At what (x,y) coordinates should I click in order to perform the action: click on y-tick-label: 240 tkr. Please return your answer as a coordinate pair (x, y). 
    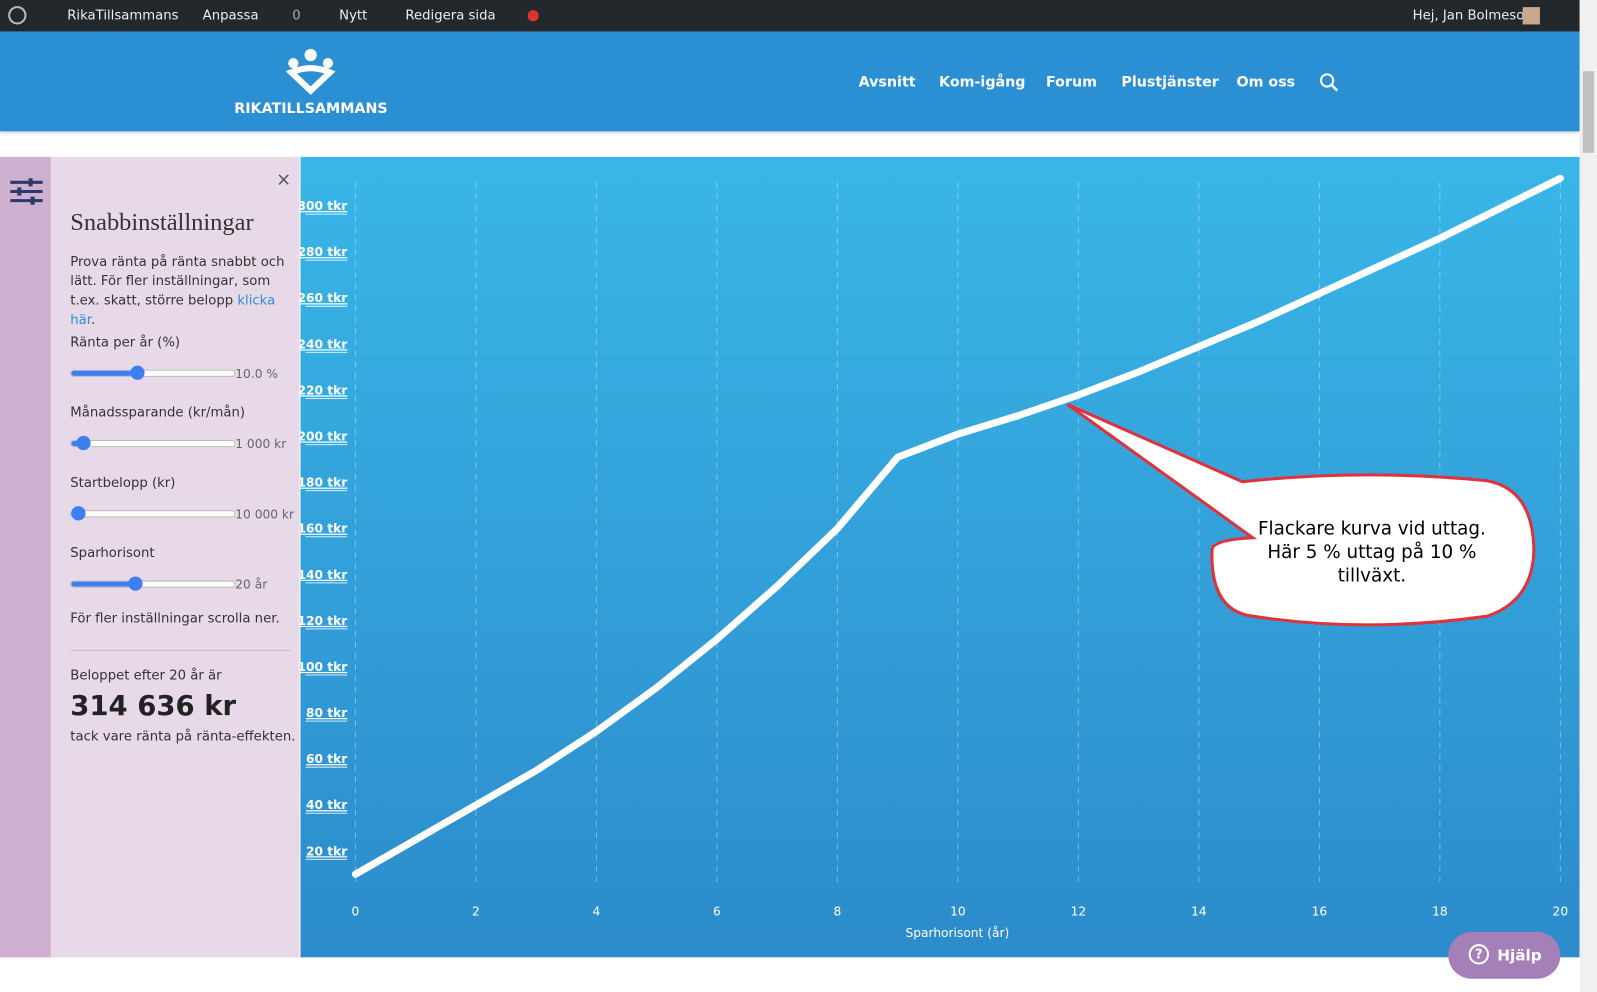
    Looking at the image, I should click on (323, 344).